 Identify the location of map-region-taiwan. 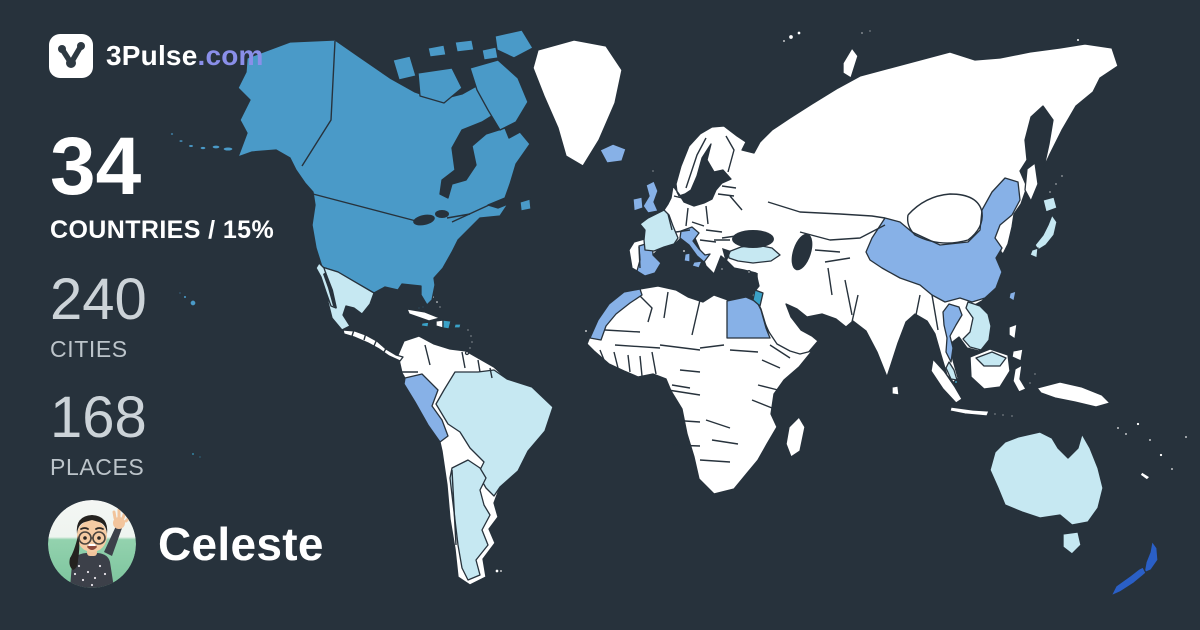
(1012, 296).